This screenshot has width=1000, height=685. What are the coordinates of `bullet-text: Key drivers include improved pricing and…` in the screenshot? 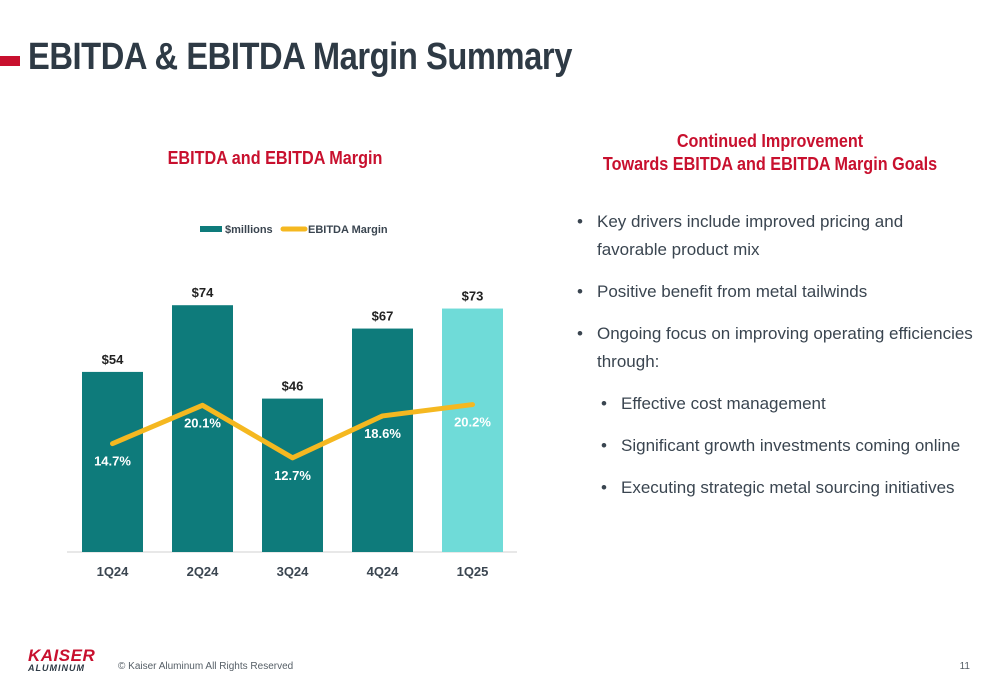 It's located at (750, 235).